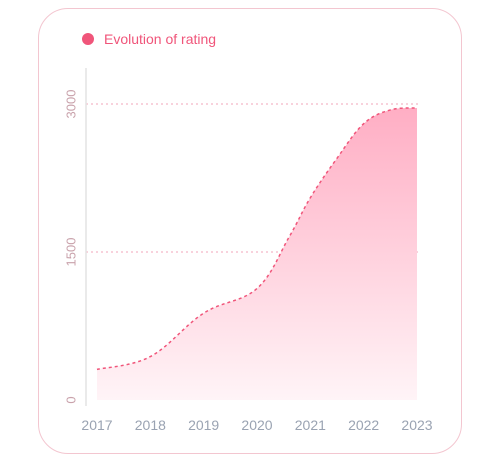  What do you see at coordinates (150, 425) in the screenshot?
I see `x-tick-label: 2018` at bounding box center [150, 425].